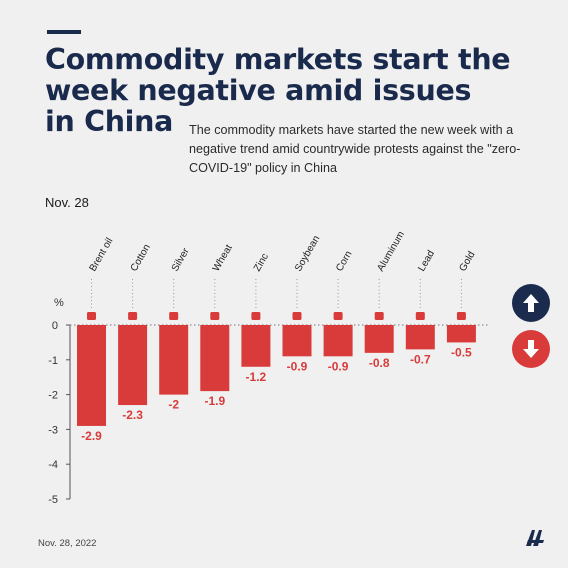  I want to click on arrow-down-icon, so click(531, 349).